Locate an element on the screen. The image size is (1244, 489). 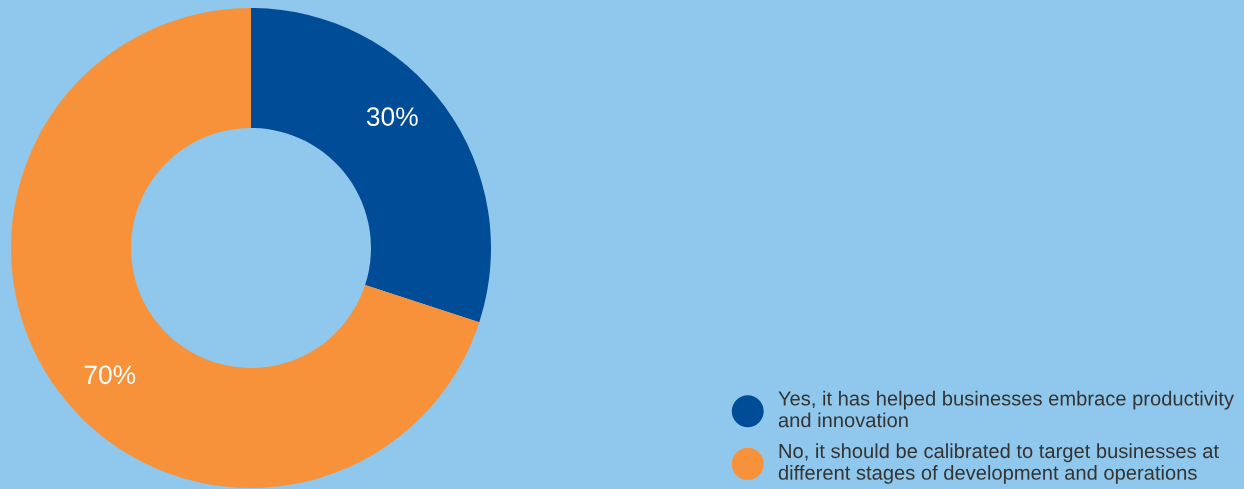
data-label: 30% is located at coordinates (392, 117).